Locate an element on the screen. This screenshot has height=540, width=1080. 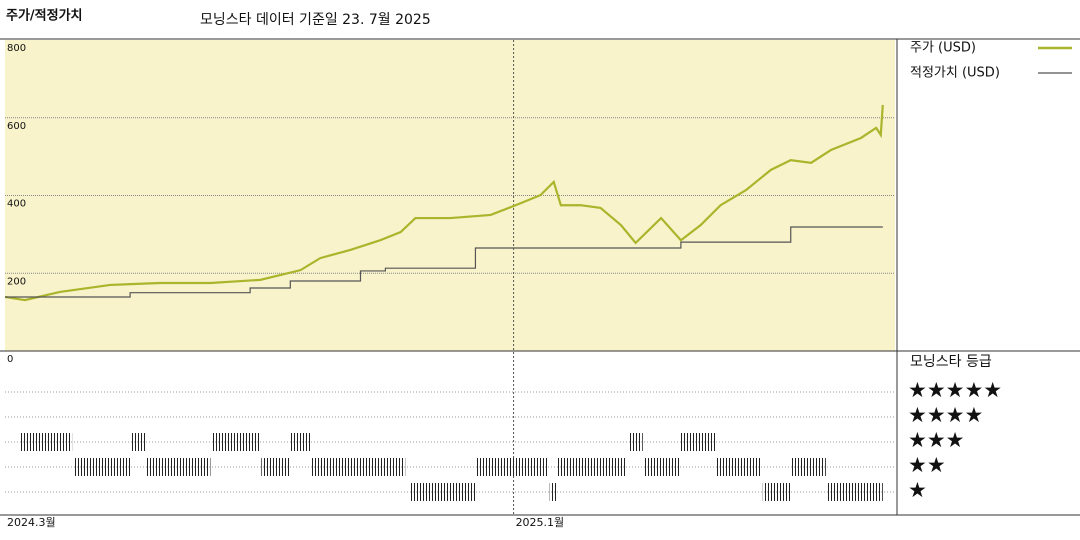
legend-label: 주가 (USD) is located at coordinates (943, 48).